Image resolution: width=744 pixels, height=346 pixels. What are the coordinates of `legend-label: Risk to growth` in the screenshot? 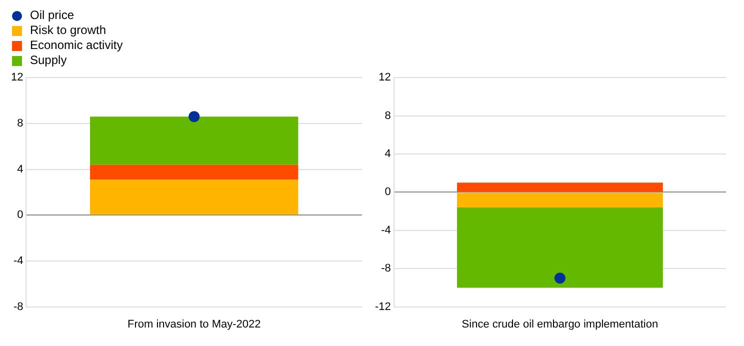 It's located at (68, 30).